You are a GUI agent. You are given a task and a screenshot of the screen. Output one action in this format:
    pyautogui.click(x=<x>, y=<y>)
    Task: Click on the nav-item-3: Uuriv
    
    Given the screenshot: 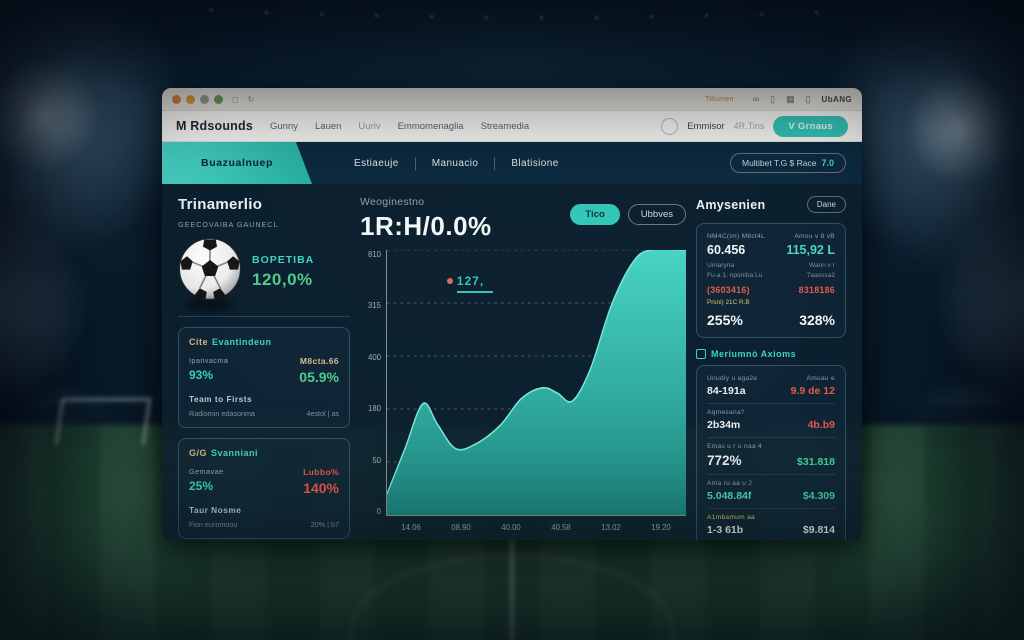 What is the action you would take?
    pyautogui.click(x=369, y=126)
    